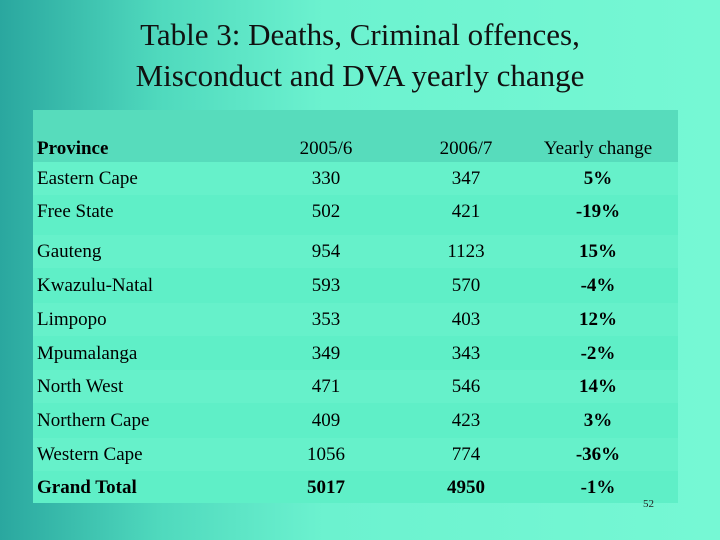 This screenshot has height=540, width=720. Describe the element at coordinates (466, 353) in the screenshot. I see `value-2006-7-cell: 343` at that location.